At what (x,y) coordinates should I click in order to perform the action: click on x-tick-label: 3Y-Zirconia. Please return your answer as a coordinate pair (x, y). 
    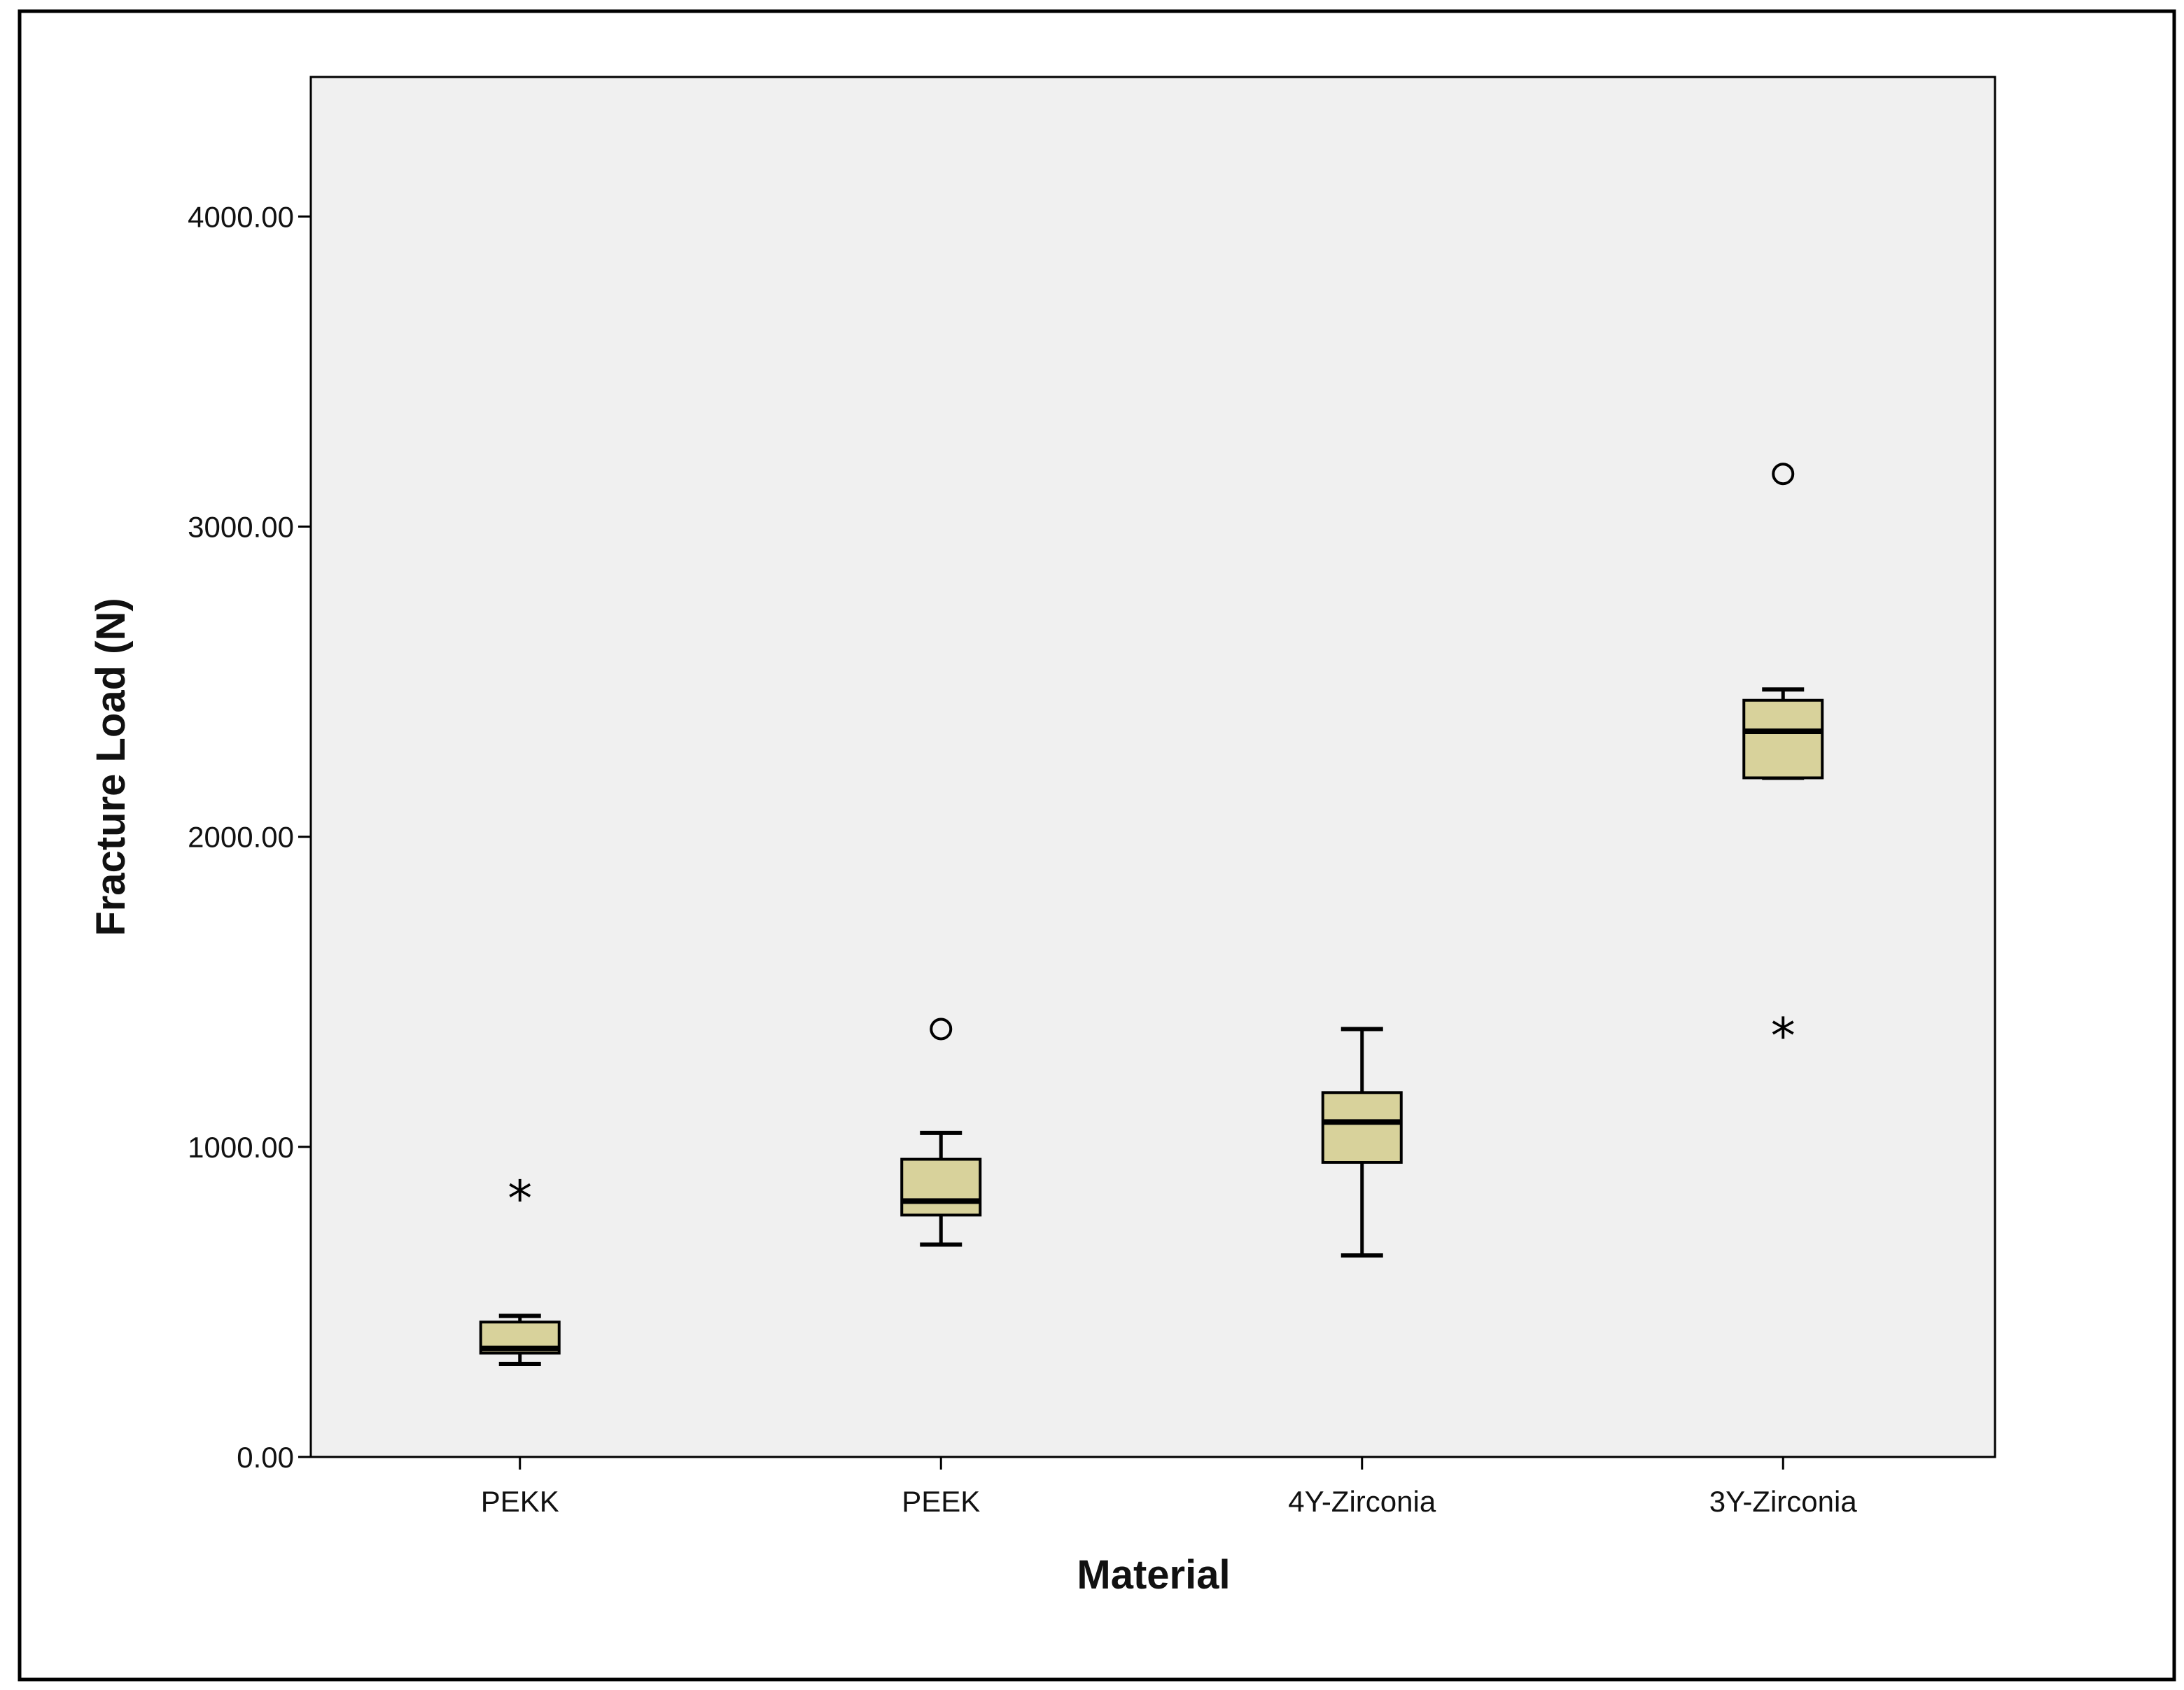
    Looking at the image, I should click on (1783, 1502).